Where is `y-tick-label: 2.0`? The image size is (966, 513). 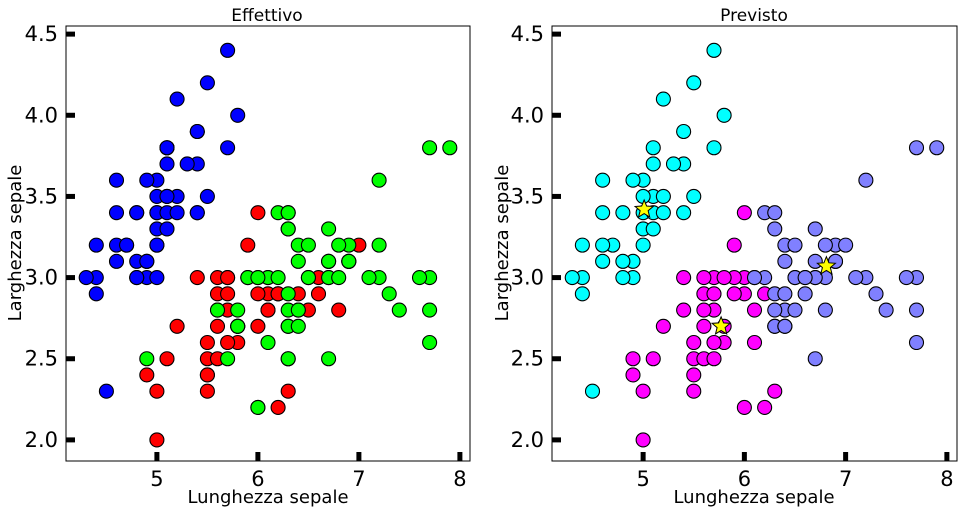
y-tick-label: 2.0 is located at coordinates (527, 440).